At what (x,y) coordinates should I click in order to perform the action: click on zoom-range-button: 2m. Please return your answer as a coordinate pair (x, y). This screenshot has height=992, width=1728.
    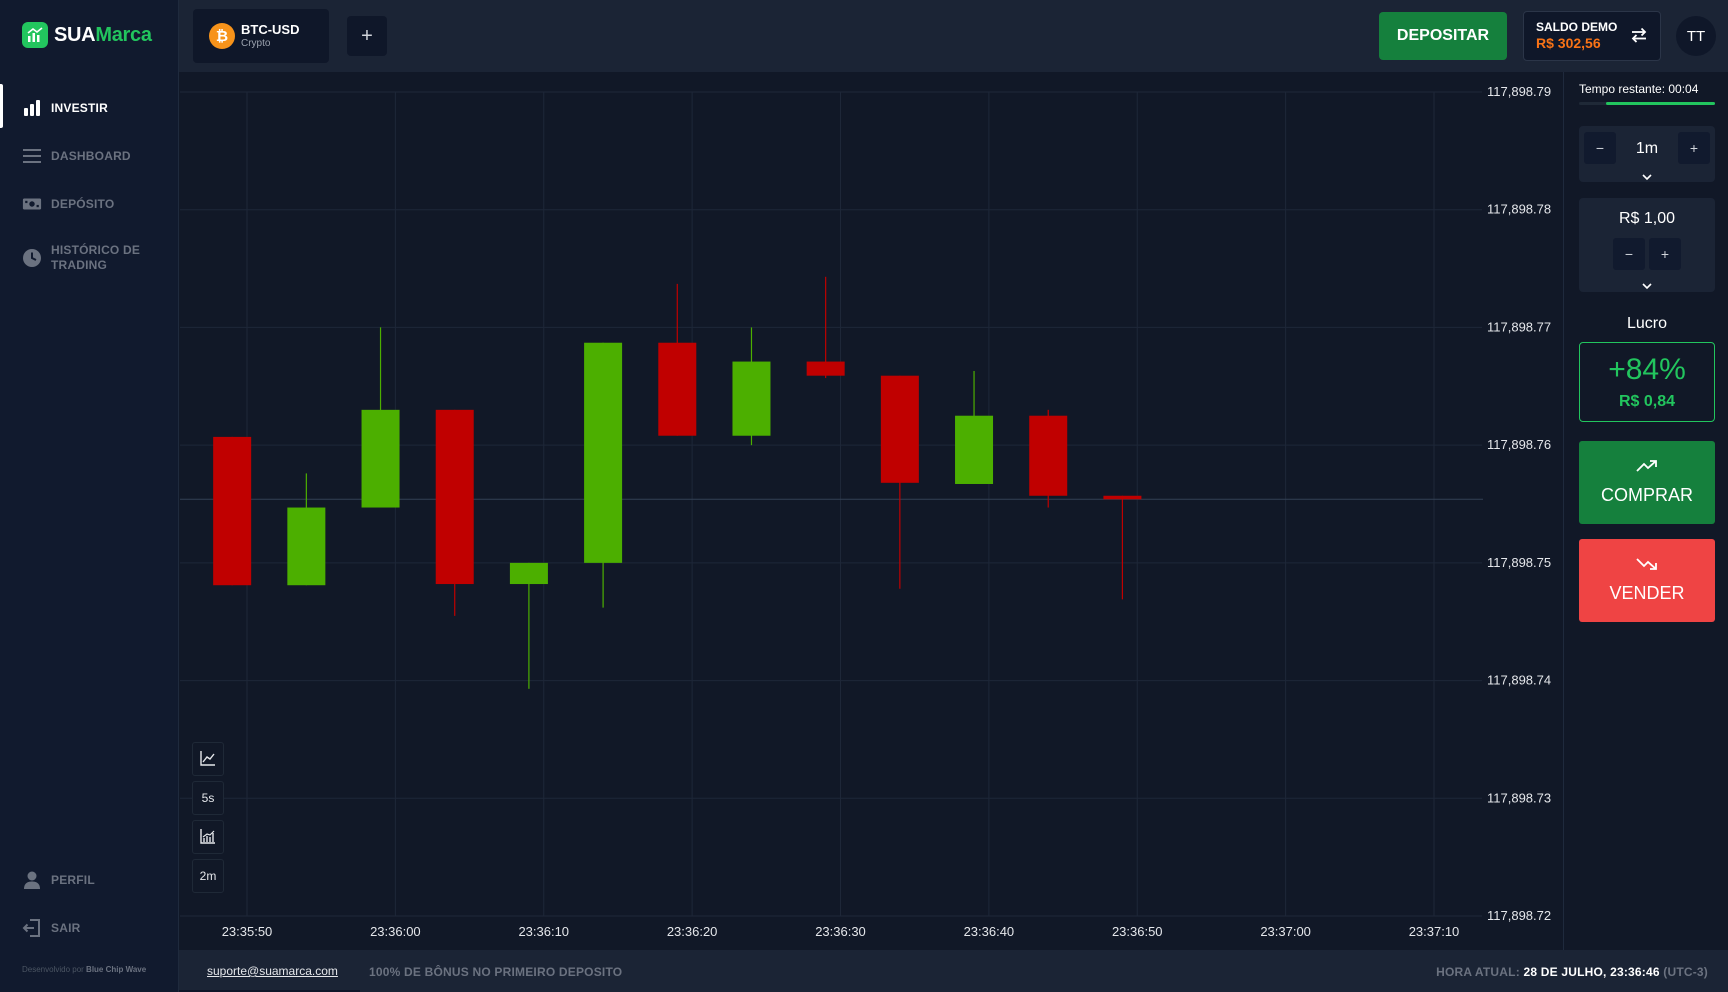
    Looking at the image, I should click on (208, 876).